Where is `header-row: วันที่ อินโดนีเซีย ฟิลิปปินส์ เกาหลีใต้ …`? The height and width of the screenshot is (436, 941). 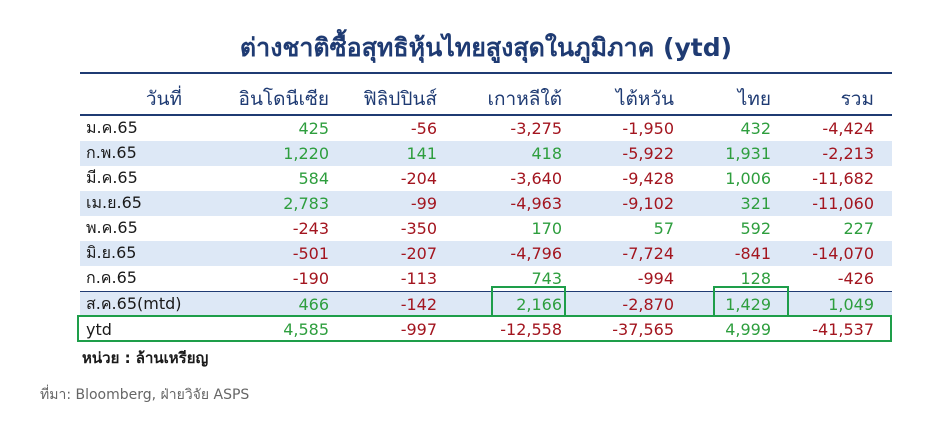 header-row: วันที่ อินโดนีเซีย ฟิลิปปินส์ เกาหลีใต้ … is located at coordinates (486, 100).